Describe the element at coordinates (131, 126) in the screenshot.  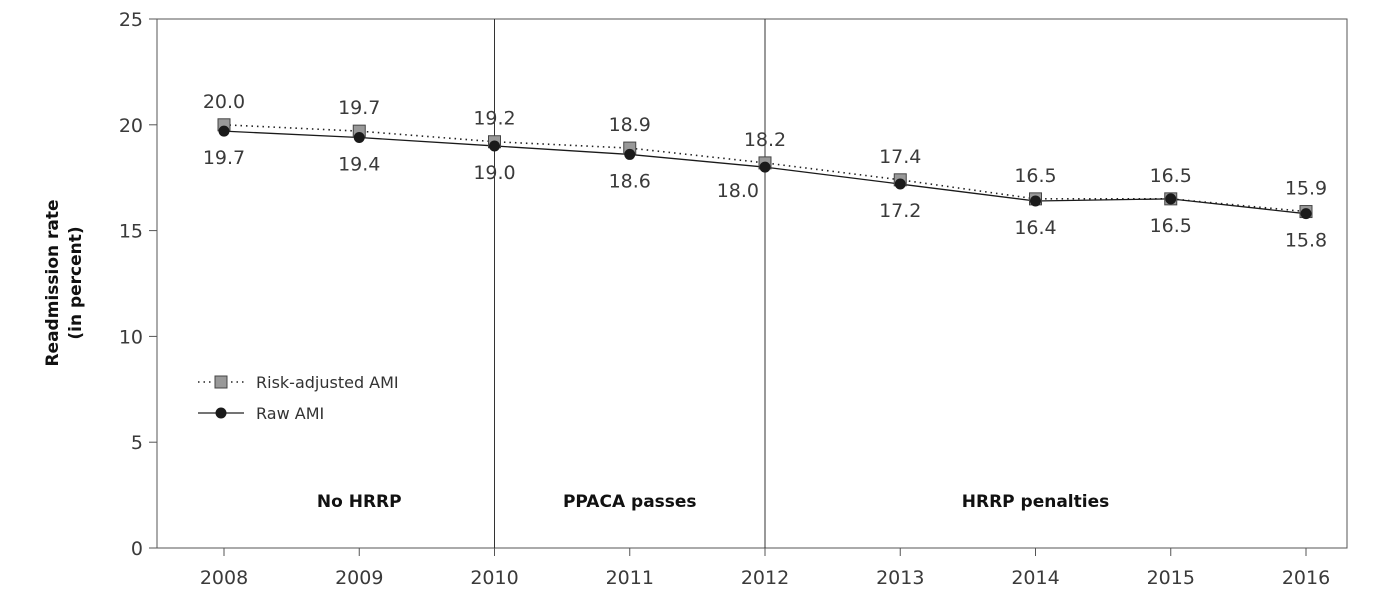
I see `y-tick-label: 20` at that location.